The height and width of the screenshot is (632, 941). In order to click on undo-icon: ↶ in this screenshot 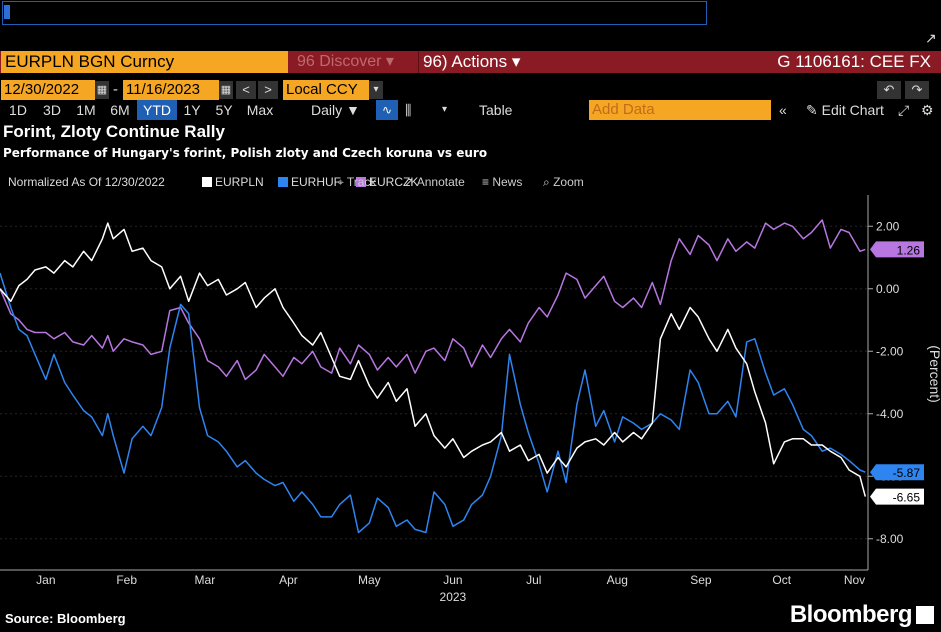, I will do `click(889, 90)`.